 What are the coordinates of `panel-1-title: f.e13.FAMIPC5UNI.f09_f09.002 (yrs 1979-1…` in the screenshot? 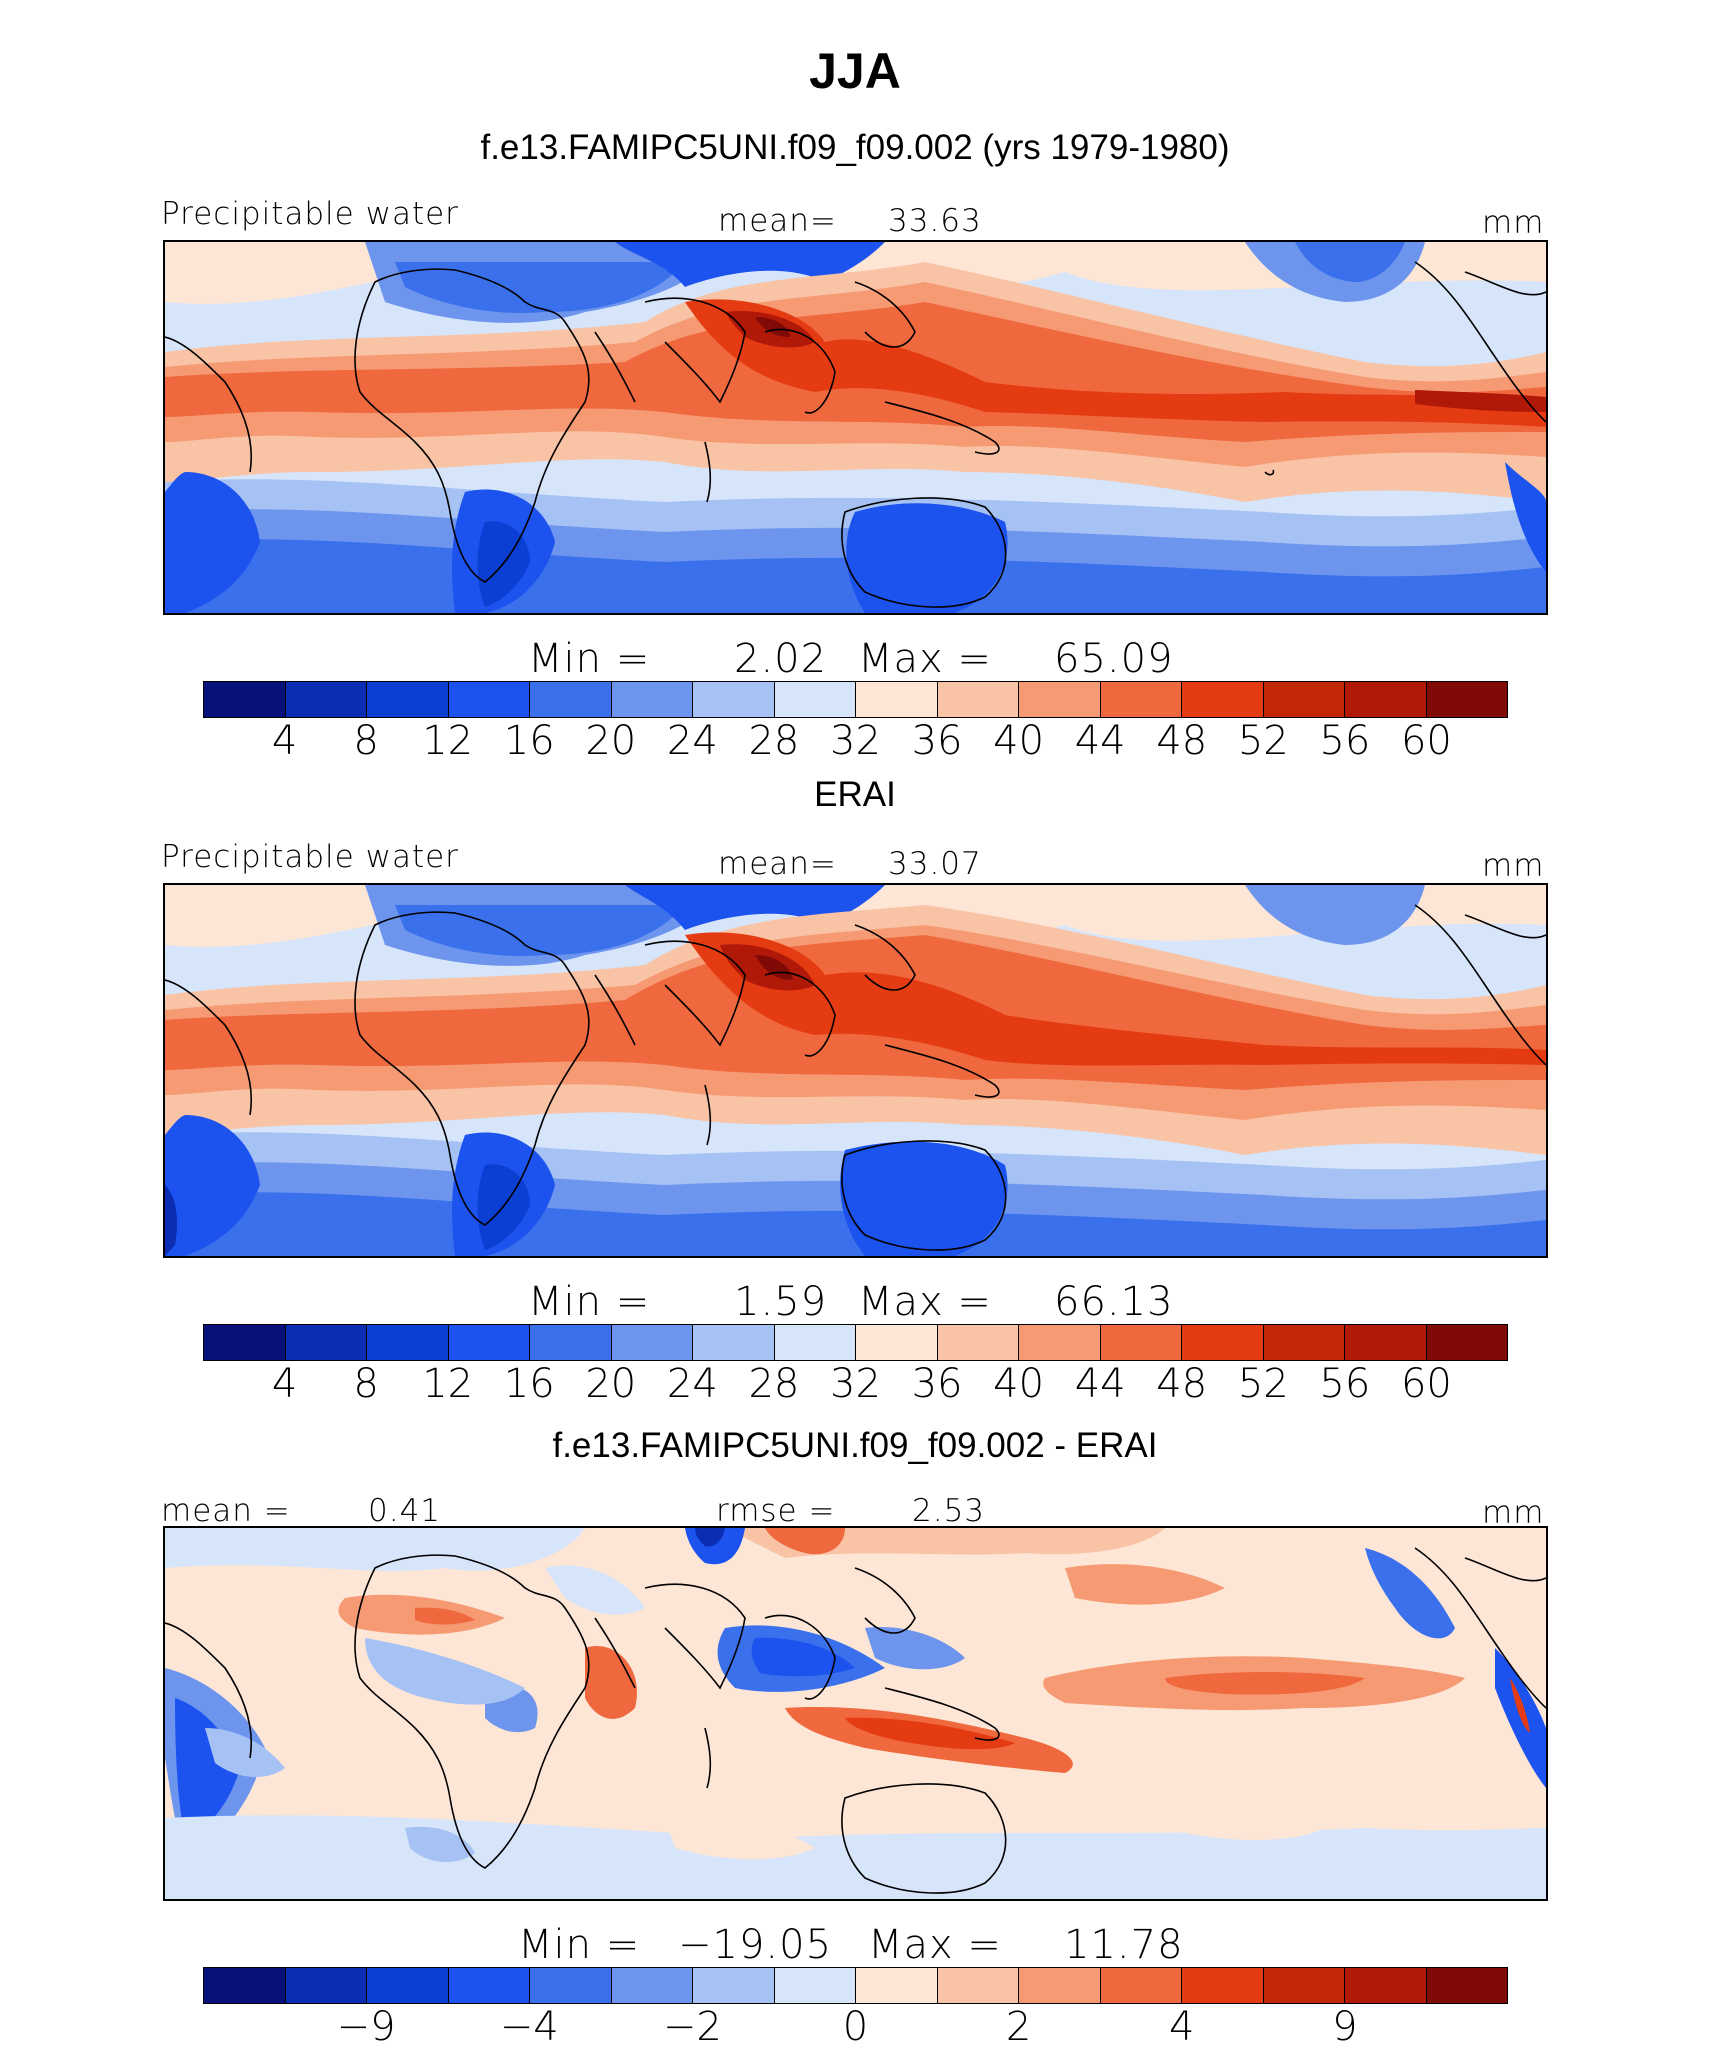 It's located at (855, 147).